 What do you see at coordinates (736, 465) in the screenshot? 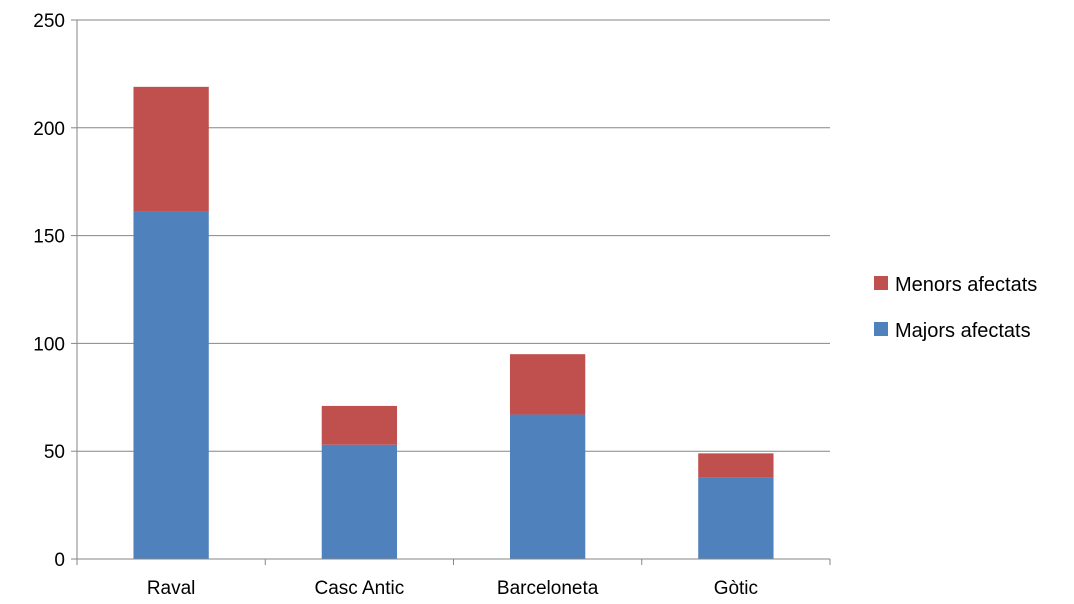
I see `bar-menors-afectats-gòtic` at bounding box center [736, 465].